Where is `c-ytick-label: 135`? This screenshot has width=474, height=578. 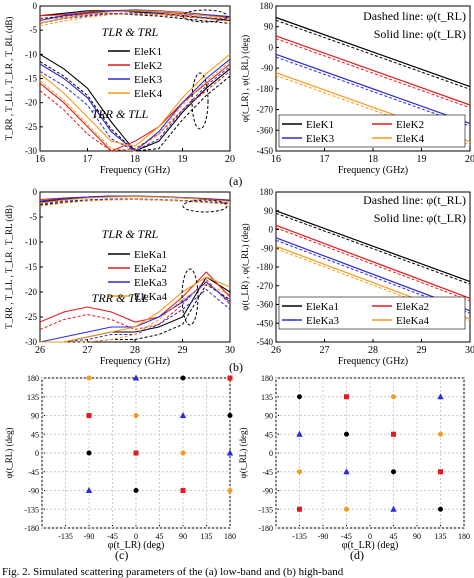
c-ytick-label: 135 is located at coordinates (33, 397).